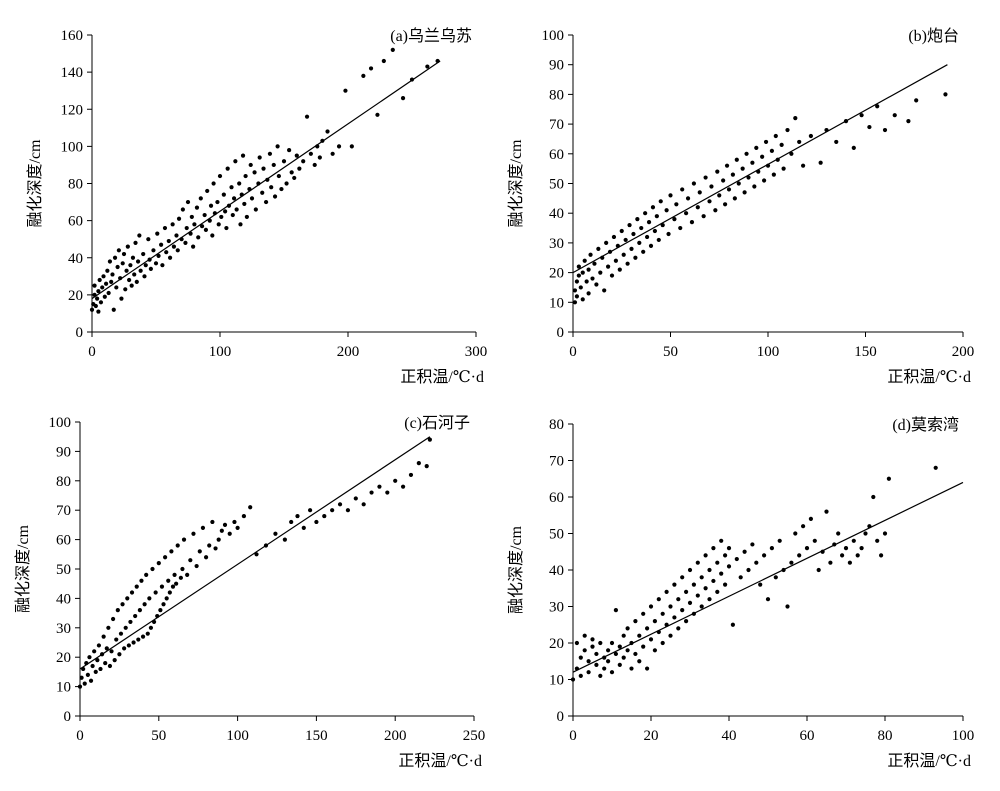 Image resolution: width=1000 pixels, height=791 pixels. What do you see at coordinates (929, 377) in the screenshot?
I see `x-axis-title: 正积温/℃·d` at bounding box center [929, 377].